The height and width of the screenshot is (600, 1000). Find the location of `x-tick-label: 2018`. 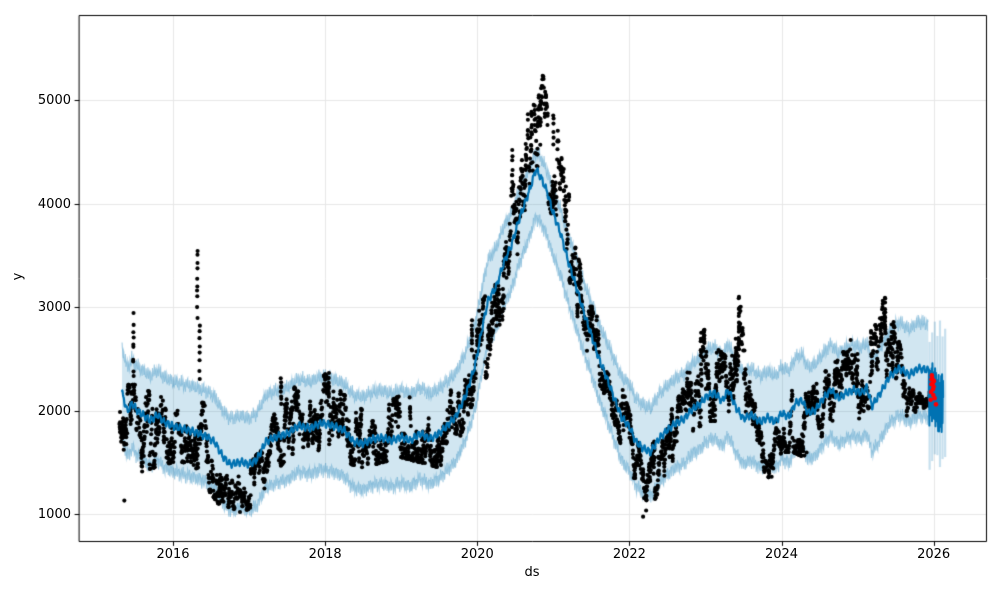

x-tick-label: 2018 is located at coordinates (325, 554).